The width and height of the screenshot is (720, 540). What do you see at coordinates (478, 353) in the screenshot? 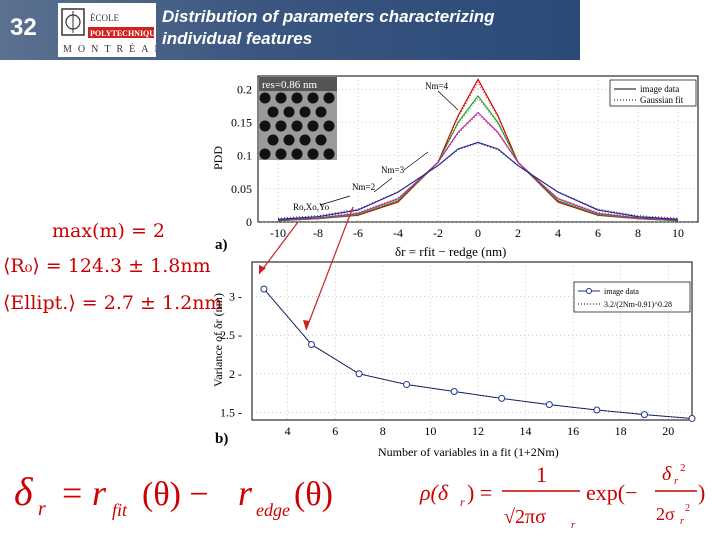
I see `variance-fit-line` at bounding box center [478, 353].